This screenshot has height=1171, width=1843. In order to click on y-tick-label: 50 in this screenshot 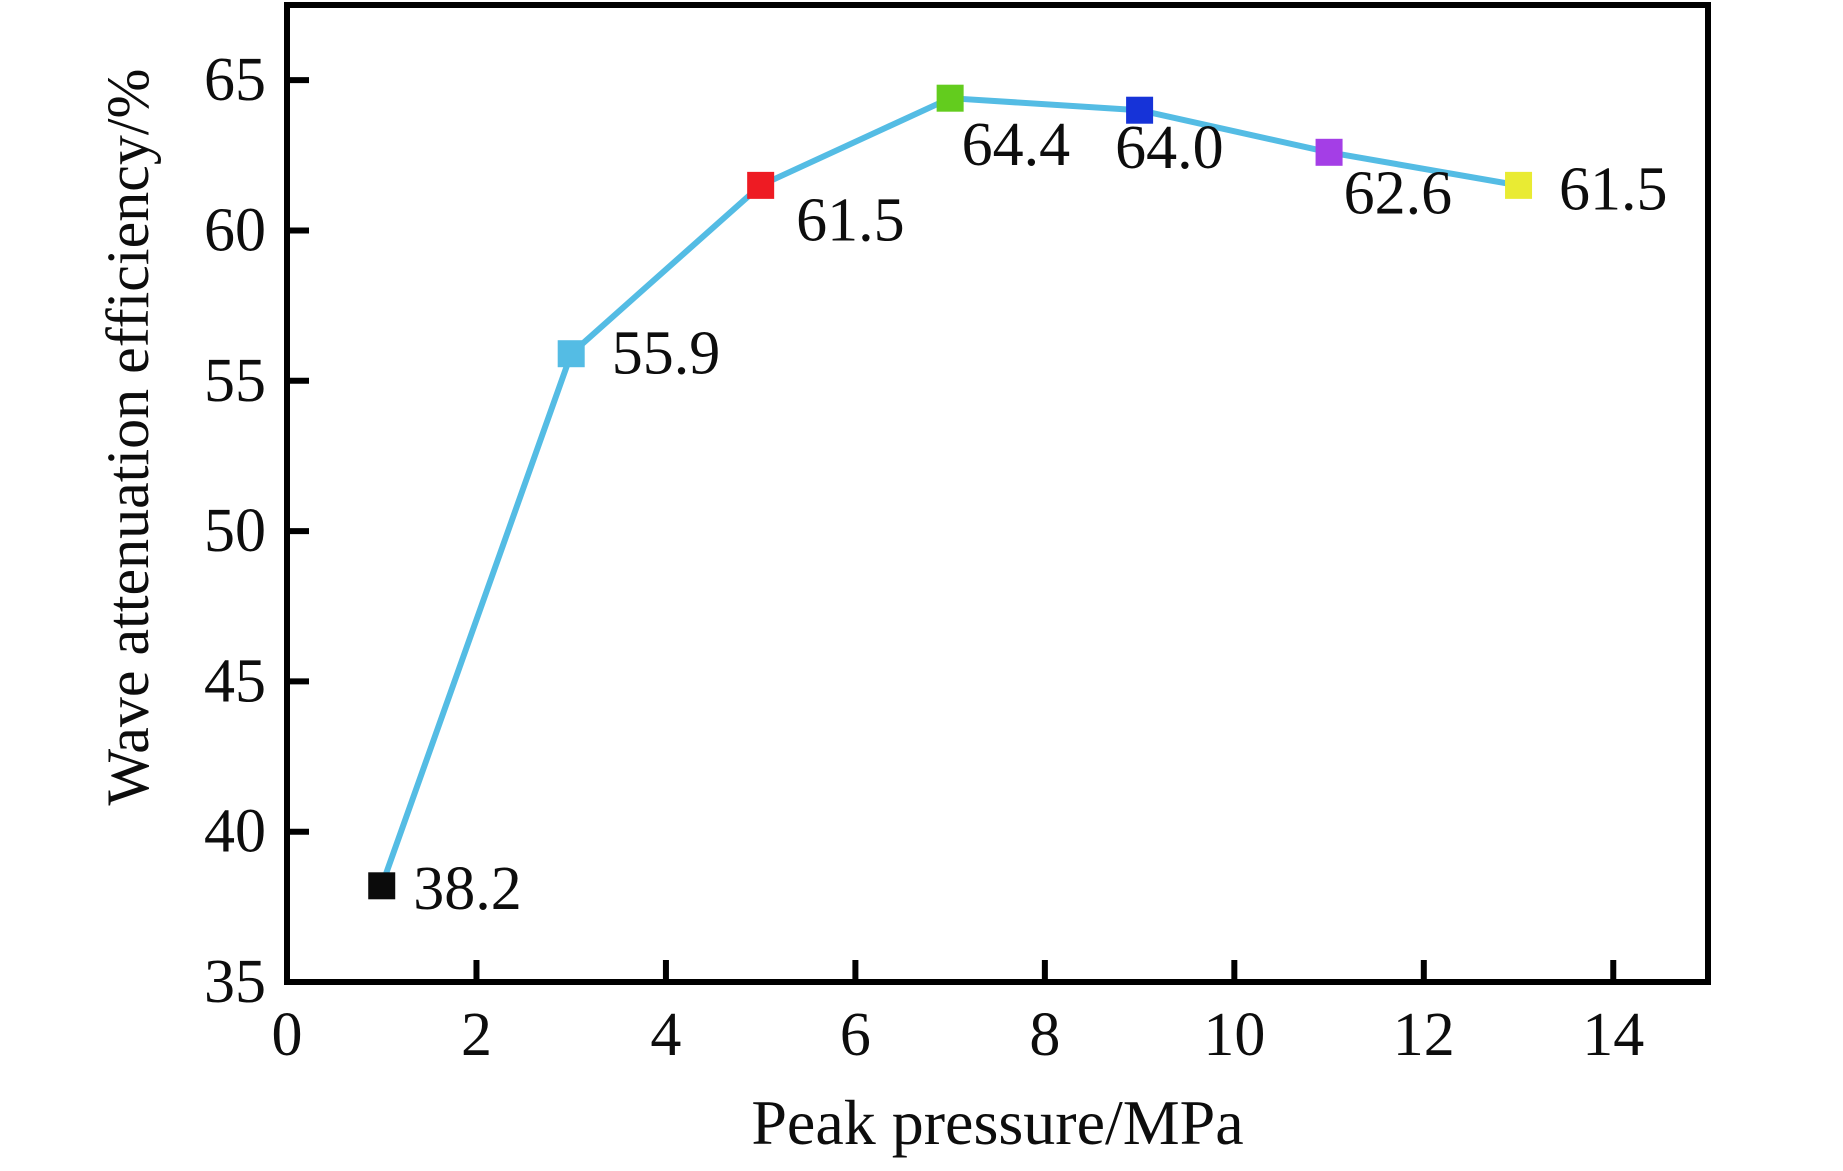, I will do `click(235, 531)`.